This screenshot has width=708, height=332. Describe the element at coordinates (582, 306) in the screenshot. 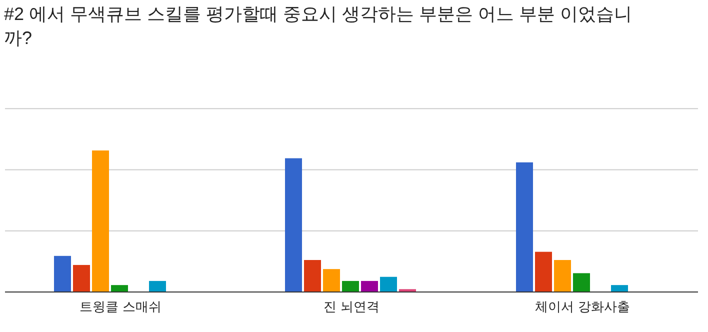

I see `x-tick-label: 체이서 강화사출` at that location.